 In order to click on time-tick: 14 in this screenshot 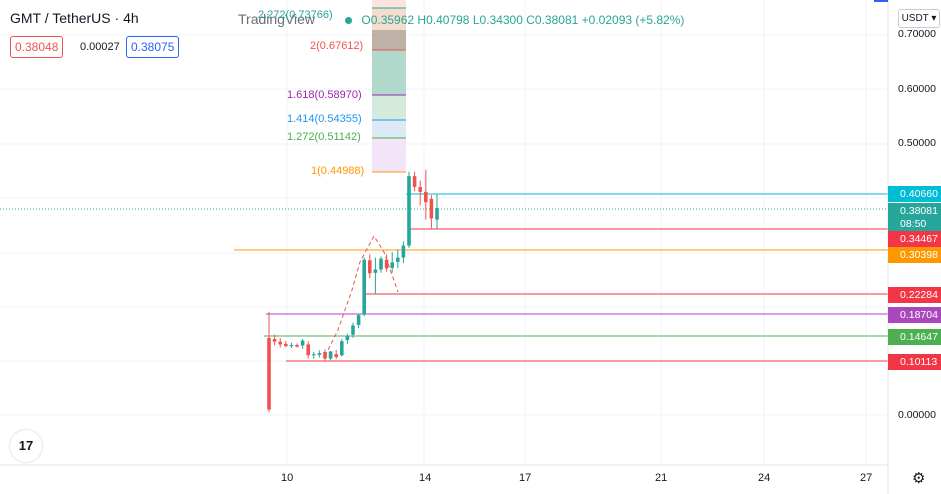, I will do `click(425, 478)`.